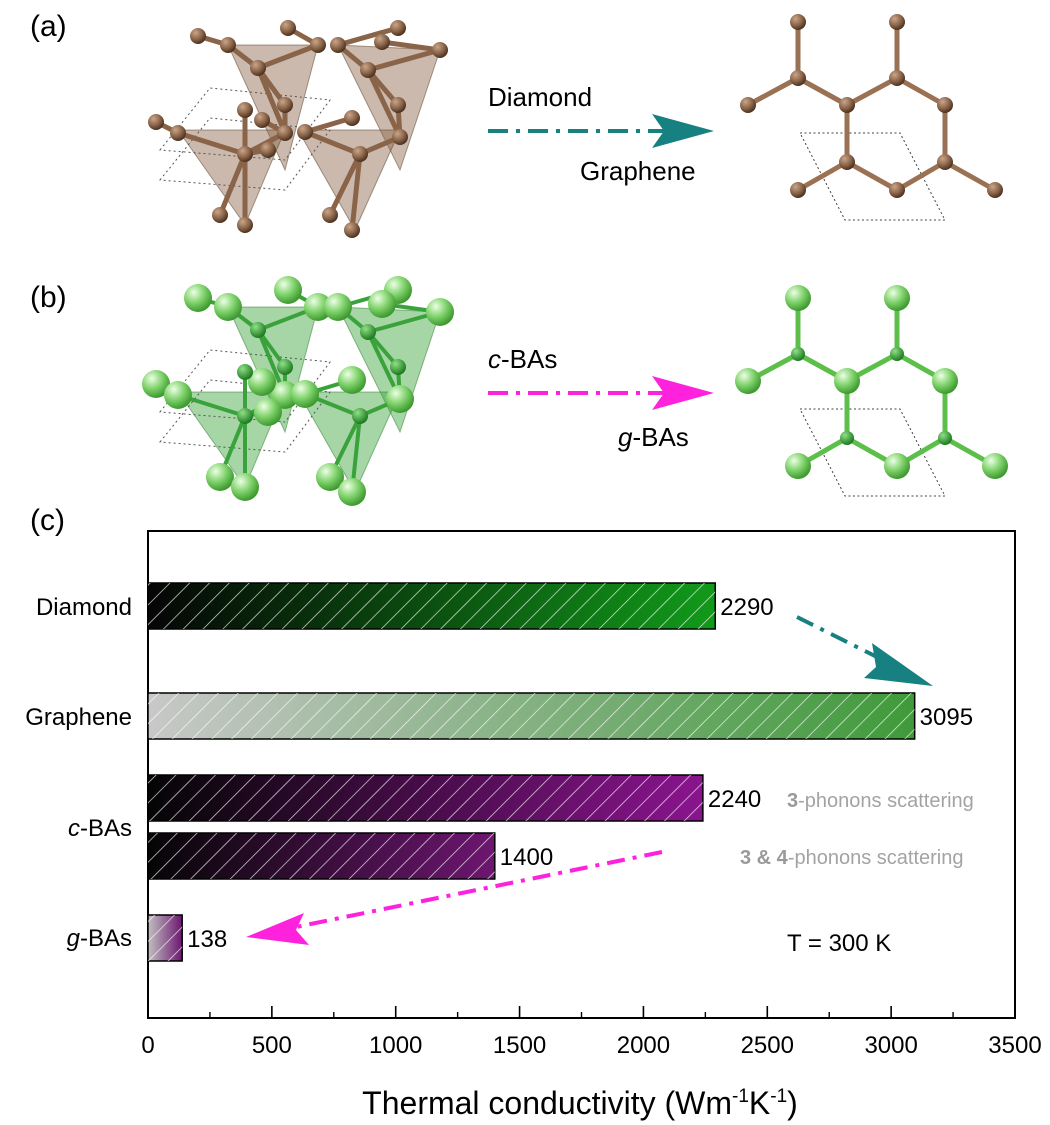 This screenshot has width=1050, height=1125. Describe the element at coordinates (48, 26) in the screenshot. I see `panel-a-label: (a)` at that location.